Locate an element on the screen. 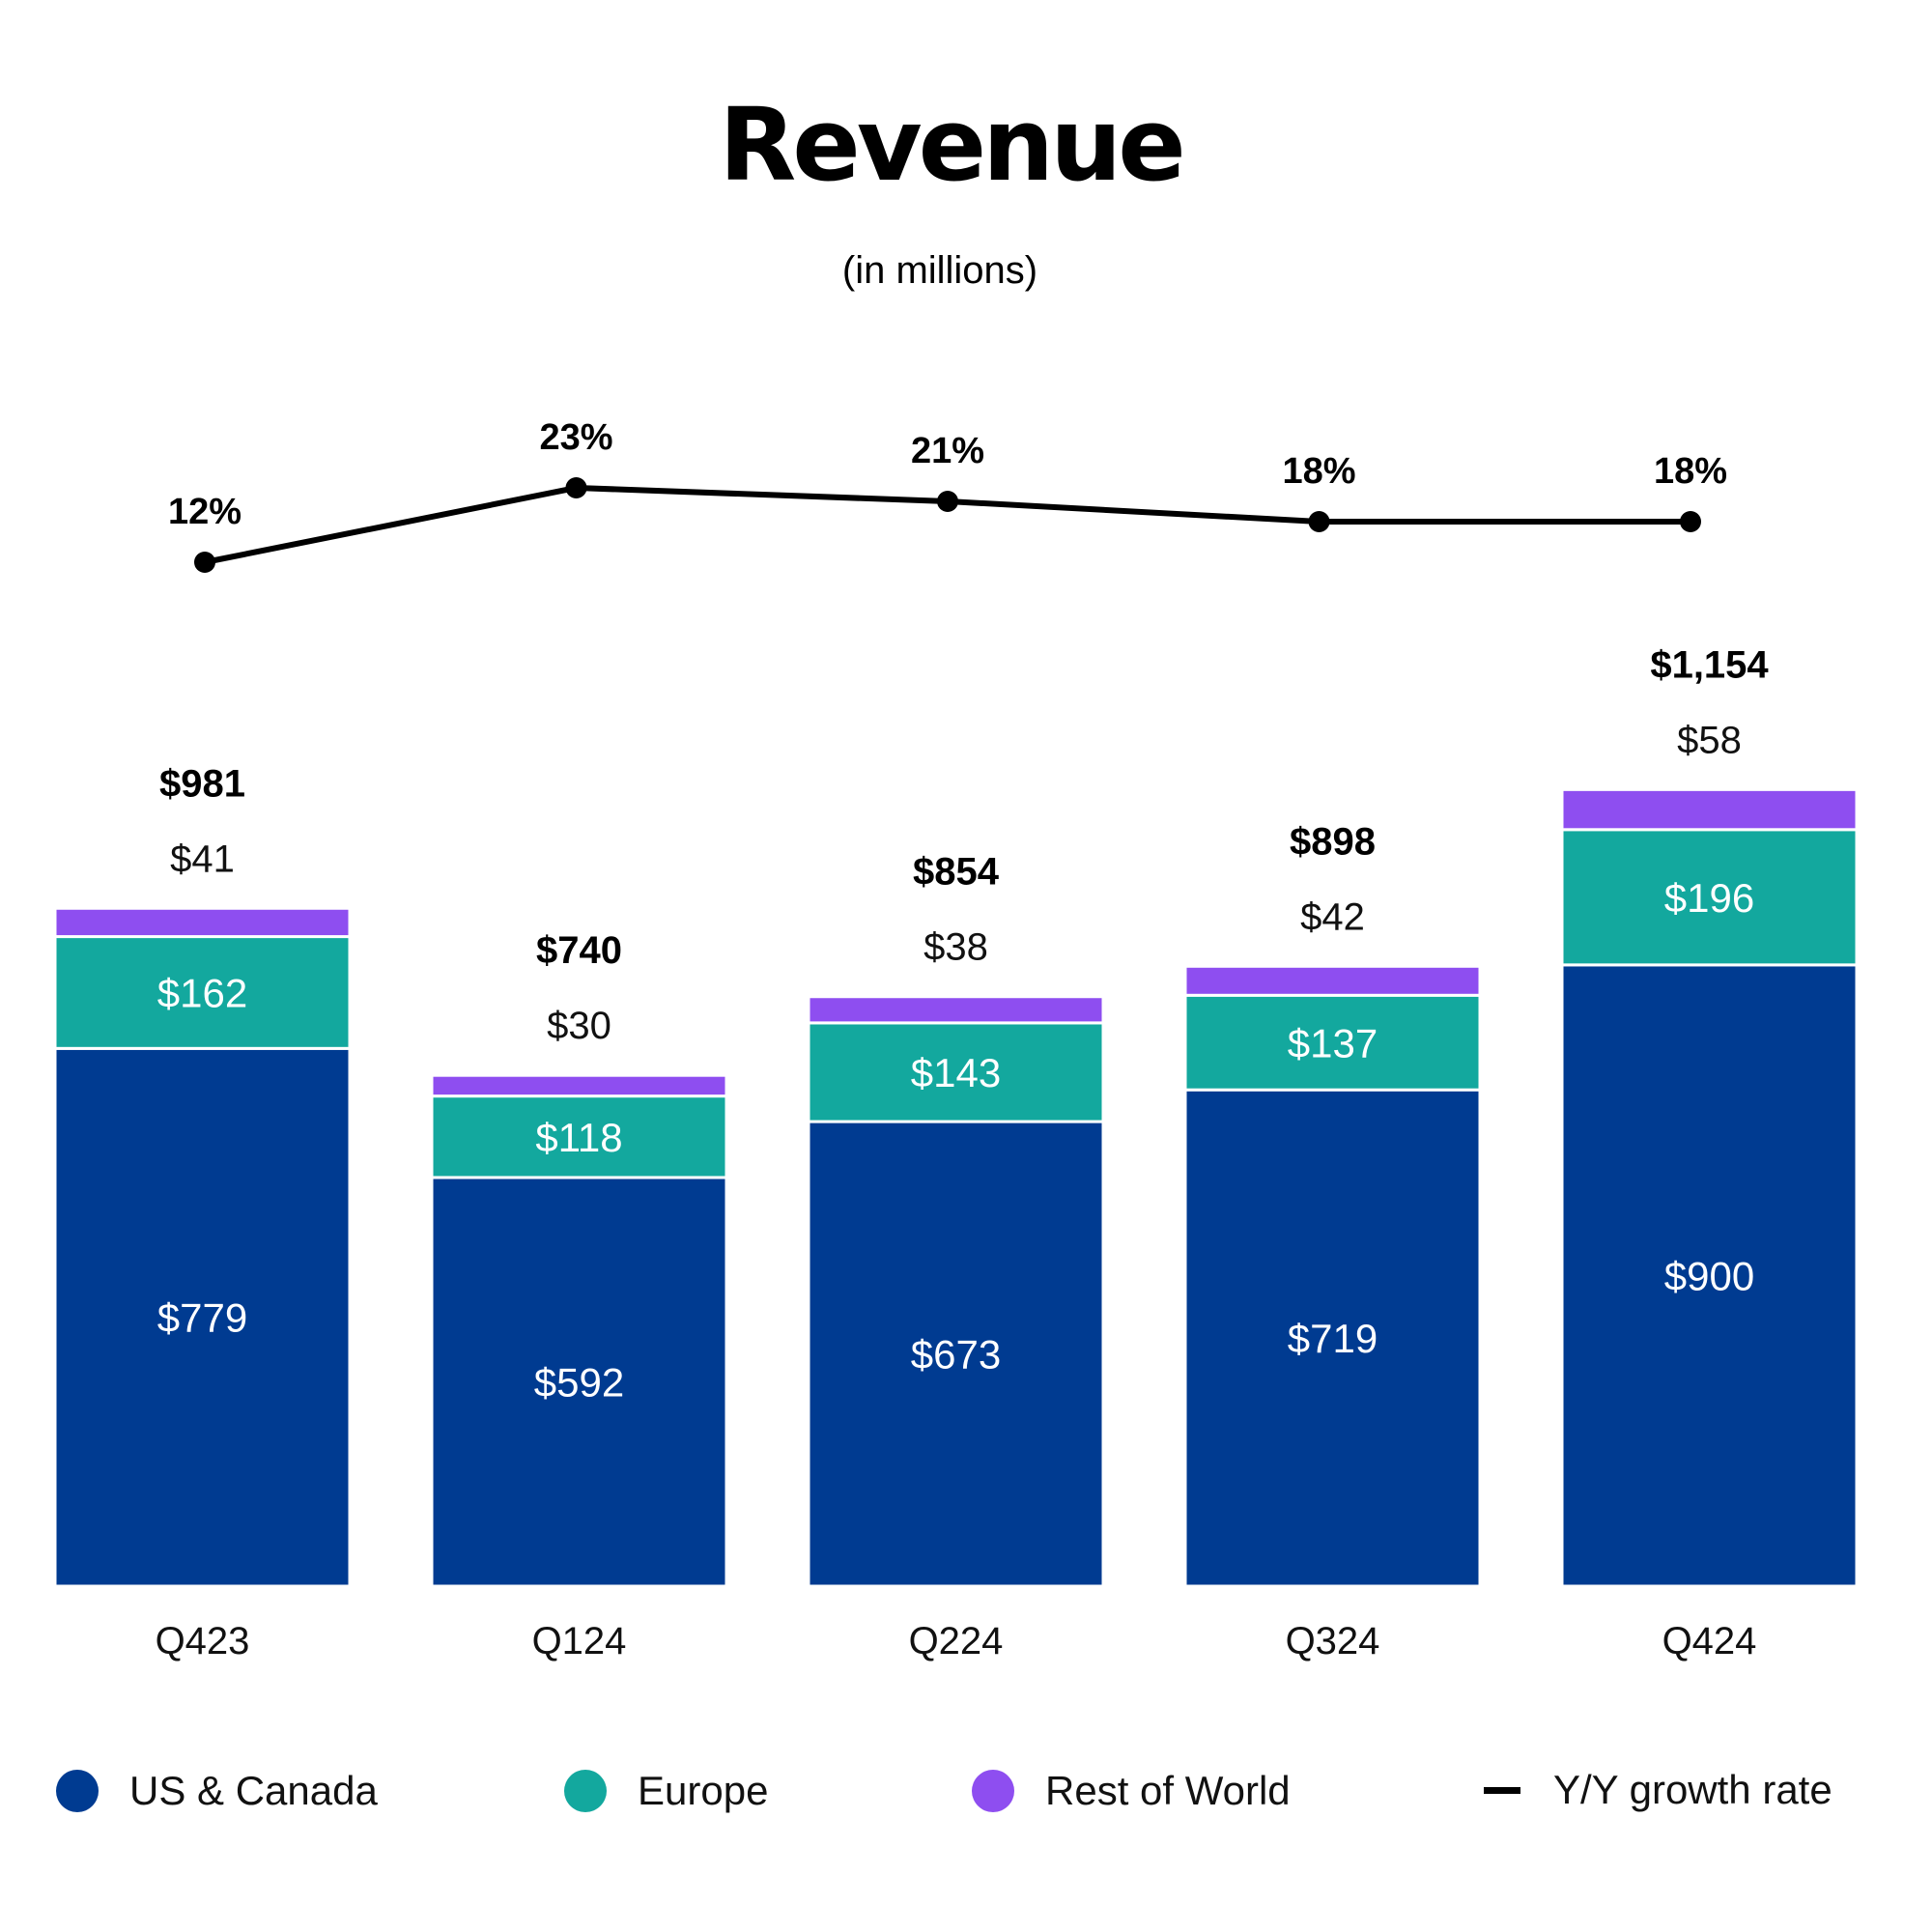  legend-item-rest-of-world: Rest of World is located at coordinates (1131, 1791).